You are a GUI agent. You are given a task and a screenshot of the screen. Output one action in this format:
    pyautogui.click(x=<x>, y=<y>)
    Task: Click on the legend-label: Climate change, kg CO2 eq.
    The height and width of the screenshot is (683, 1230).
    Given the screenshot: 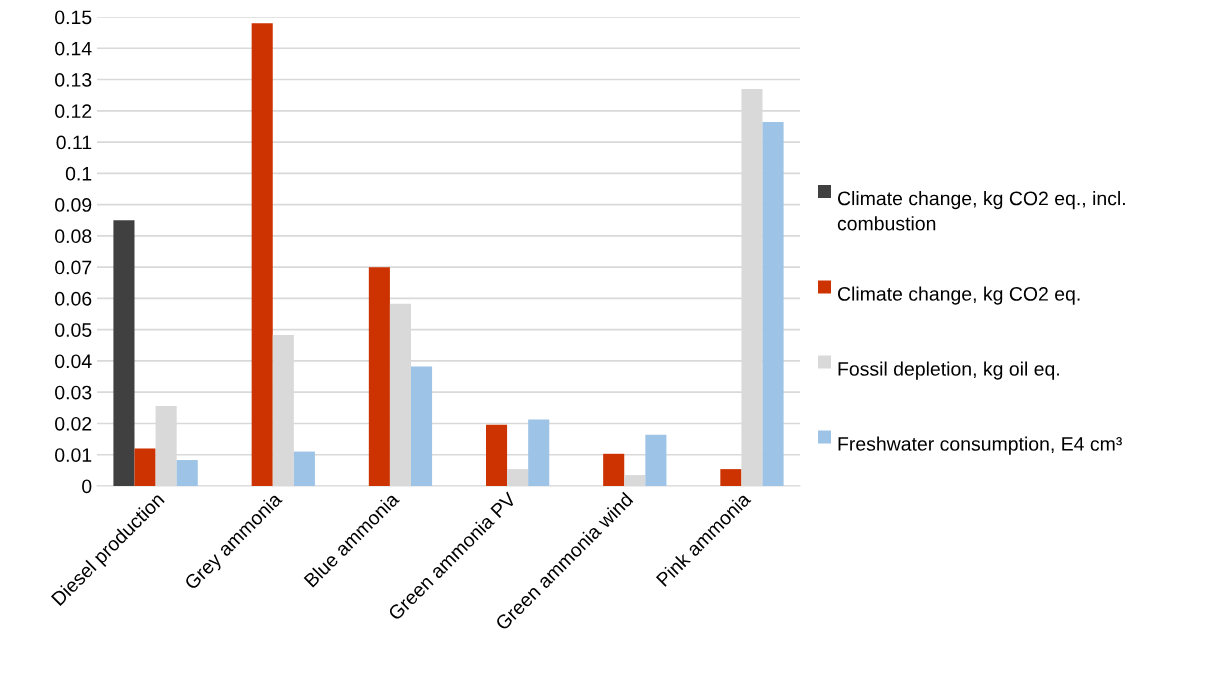 What is the action you would take?
    pyautogui.click(x=958, y=295)
    